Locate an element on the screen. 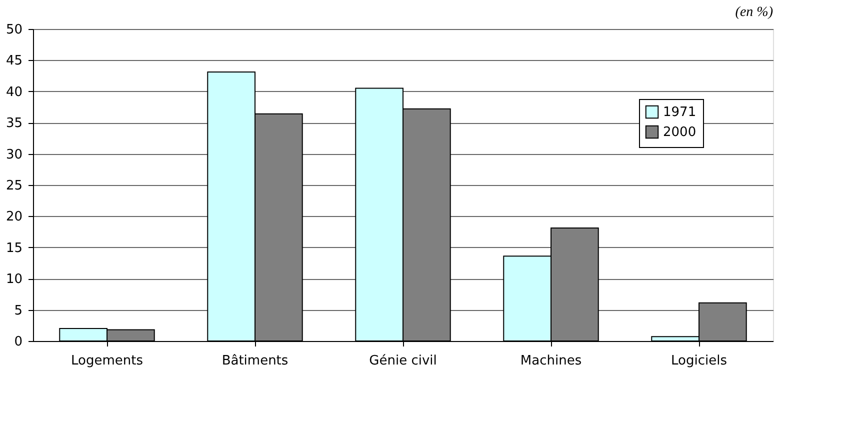  legend-label: 2000 is located at coordinates (679, 132).